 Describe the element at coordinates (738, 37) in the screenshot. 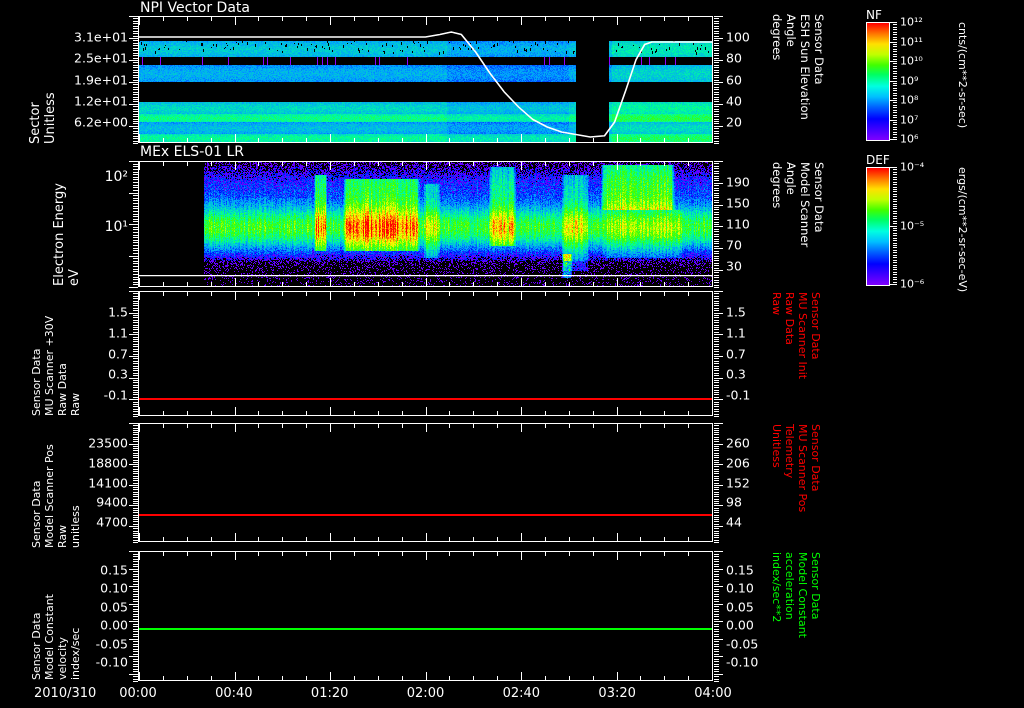

I see `axis-tick-label: 100` at that location.